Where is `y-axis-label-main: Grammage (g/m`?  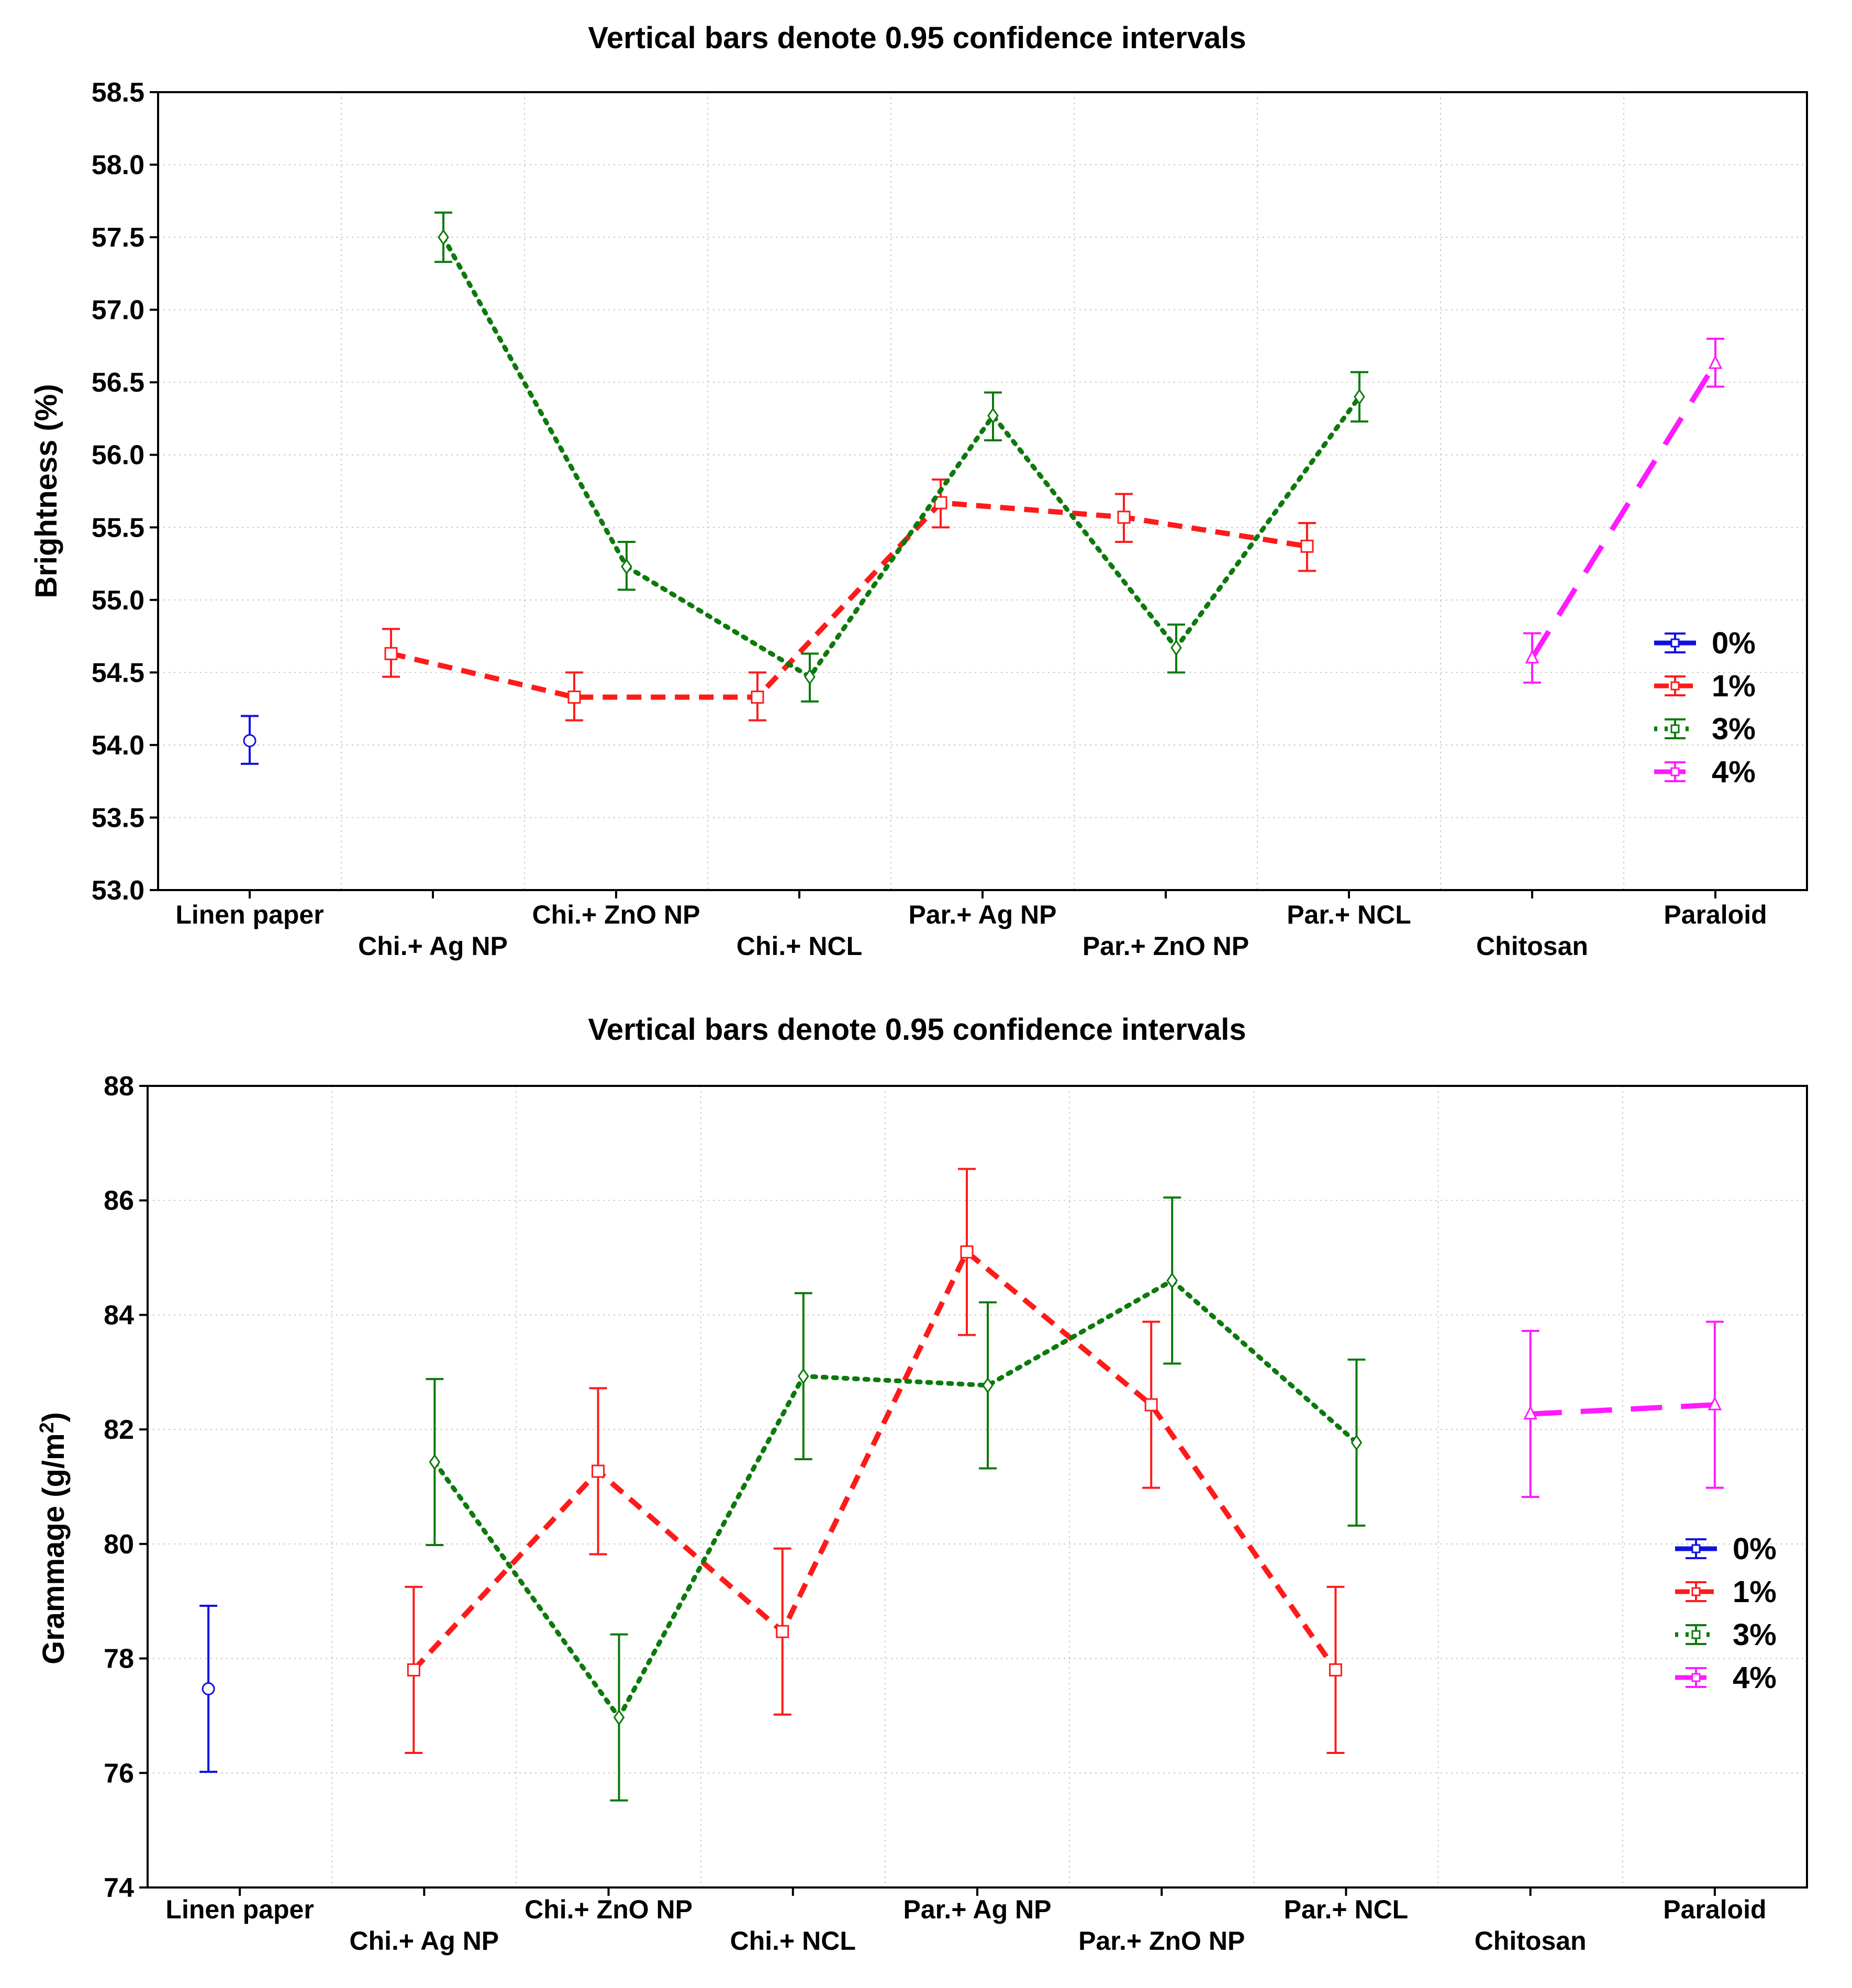 y-axis-label-main: Grammage (g/m is located at coordinates (54, 1548).